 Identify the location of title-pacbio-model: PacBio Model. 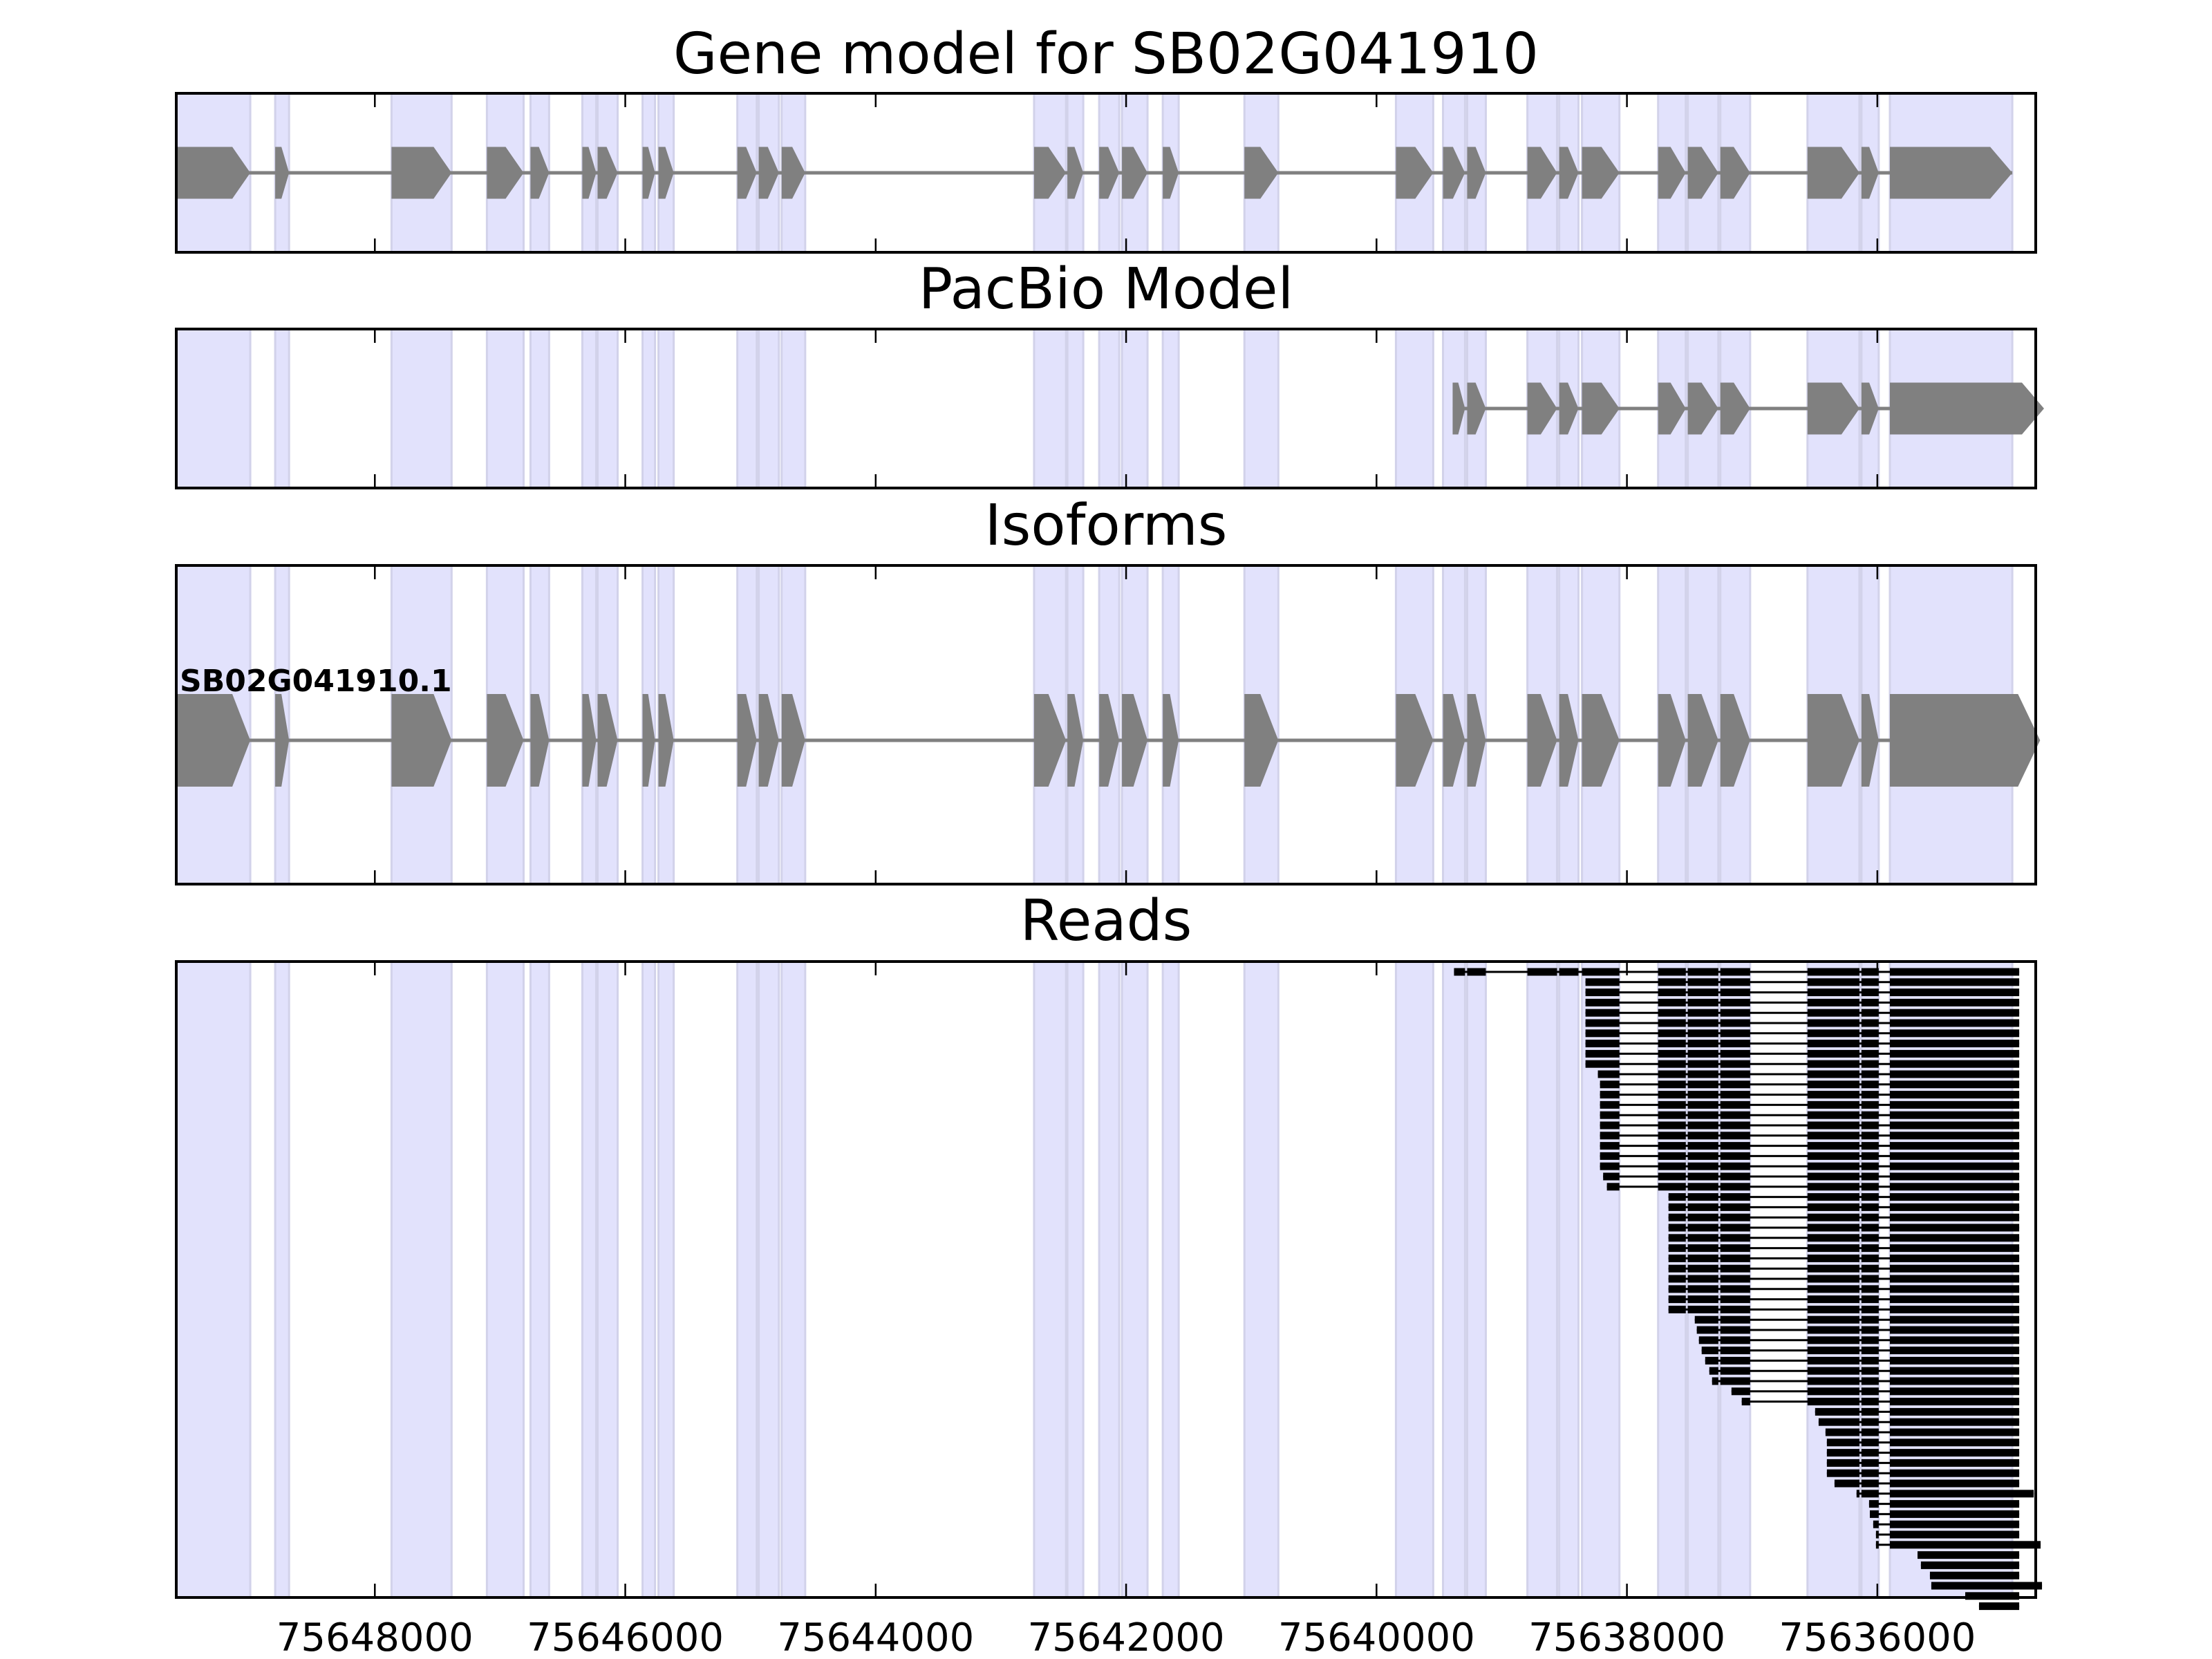
(1106, 289).